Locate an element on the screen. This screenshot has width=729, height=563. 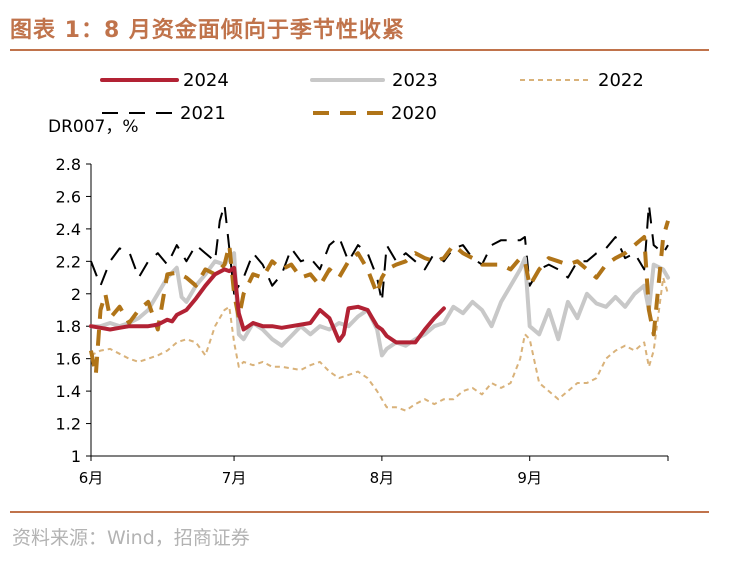
legend-label-2020: 2020 is located at coordinates (414, 113).